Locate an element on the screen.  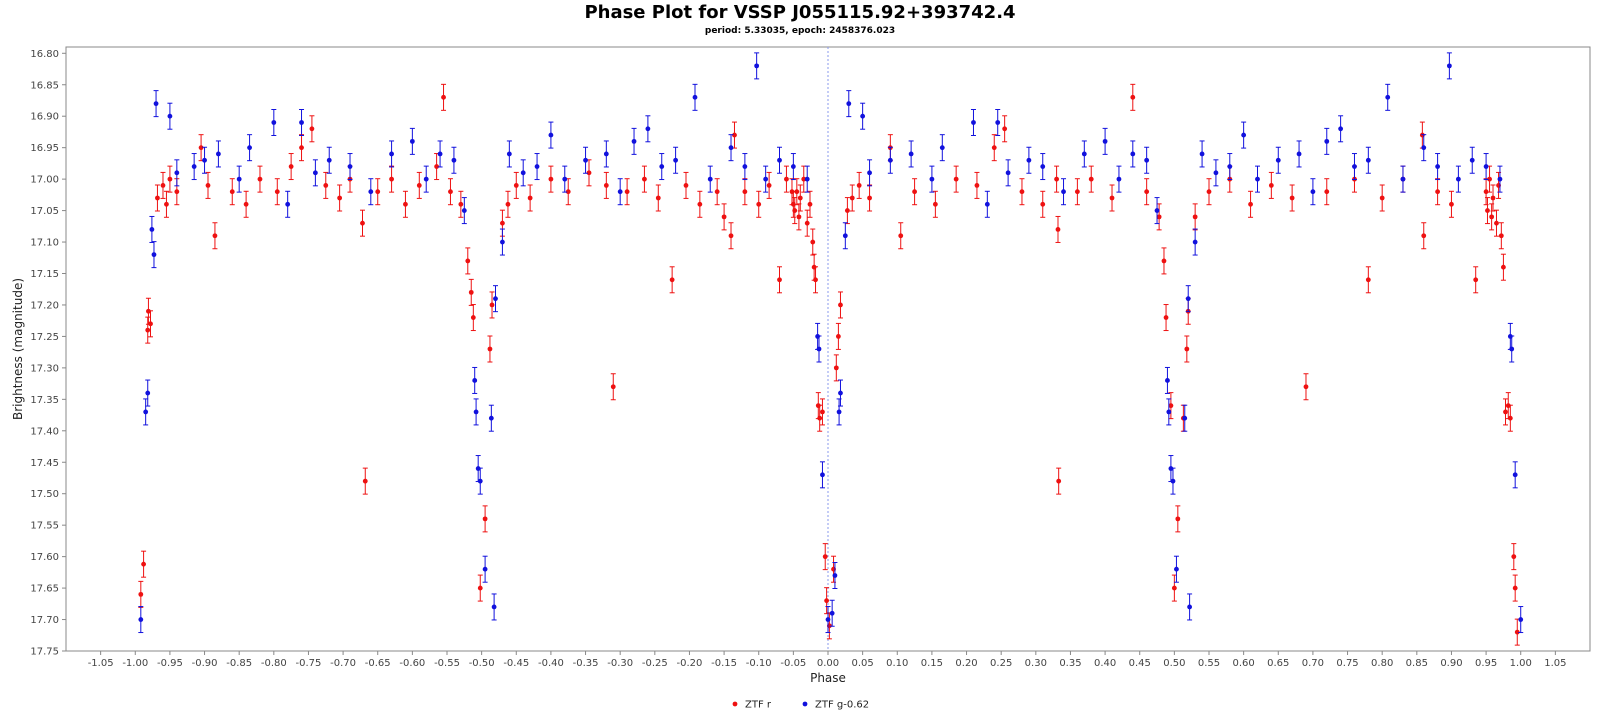
x-tick-label: -0.25 is located at coordinates (655, 663).